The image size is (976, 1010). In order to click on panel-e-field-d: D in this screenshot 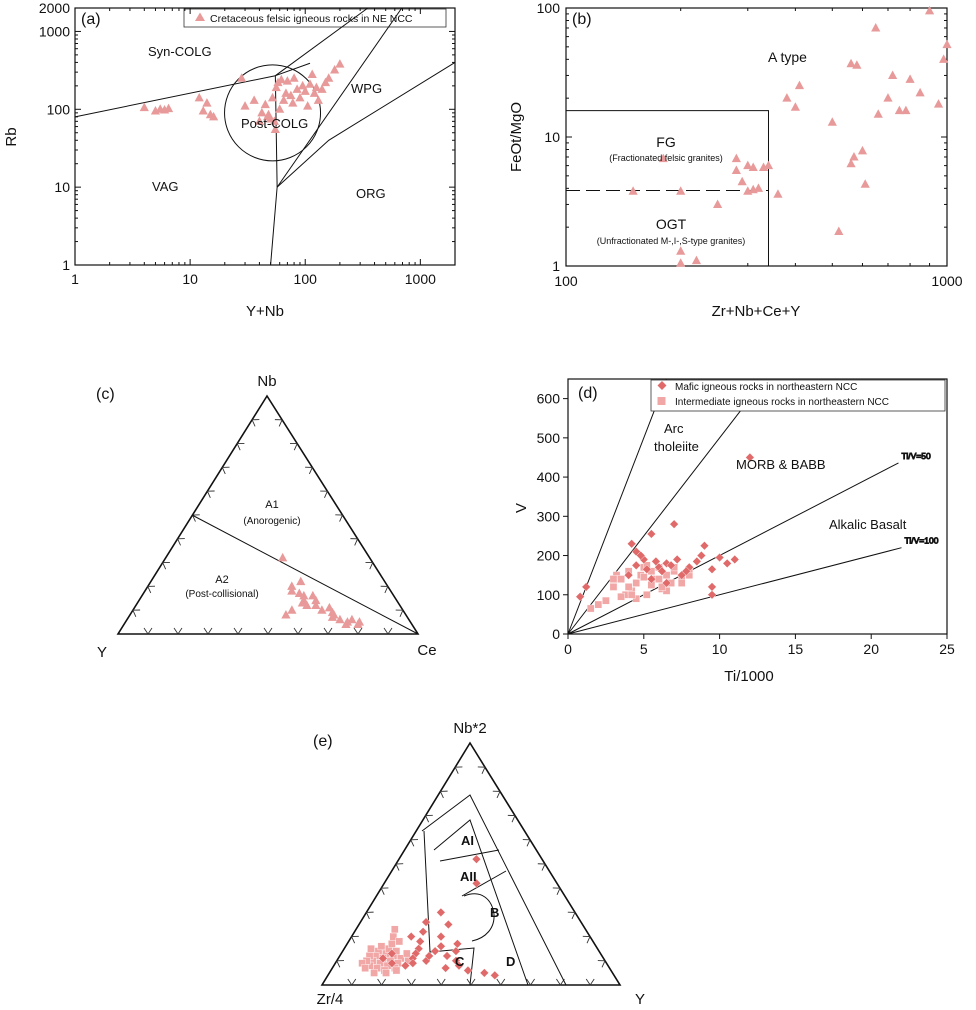, I will do `click(510, 961)`.